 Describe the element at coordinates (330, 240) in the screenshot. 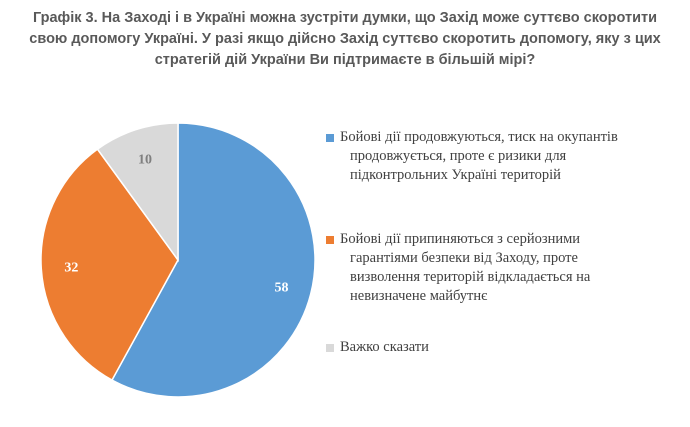

I see `legend-swatch-ceasefire` at that location.